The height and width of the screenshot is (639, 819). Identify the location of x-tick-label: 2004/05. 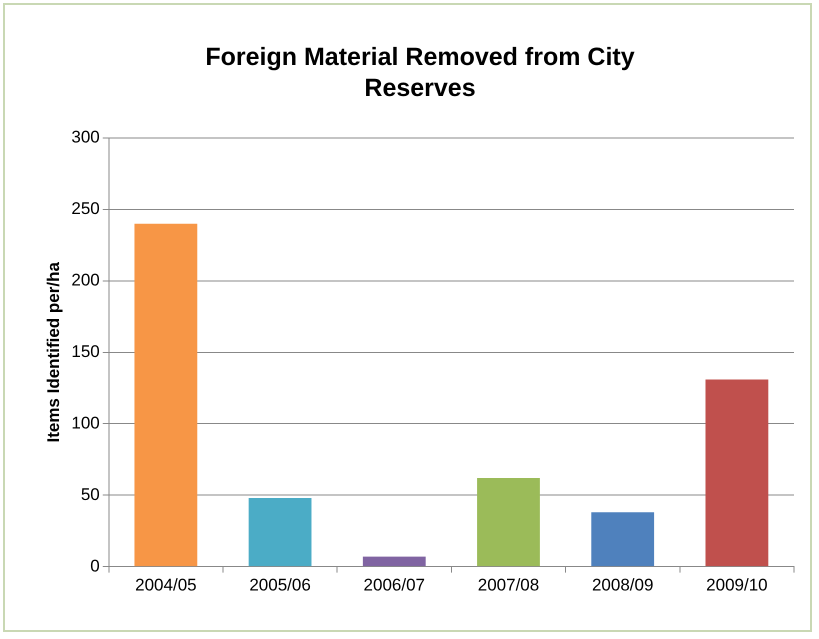
(166, 584).